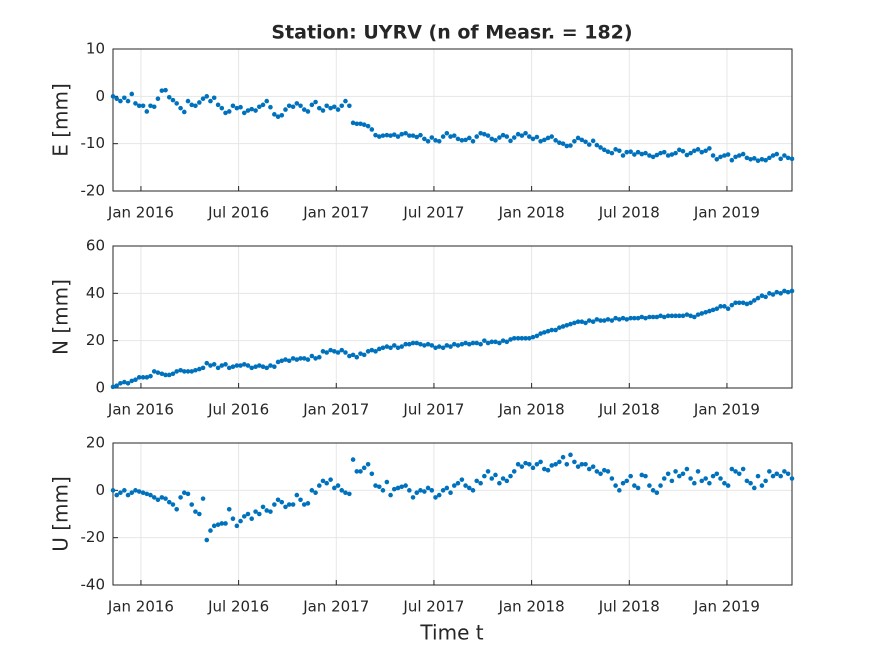 This screenshot has height=656, width=875. I want to click on y-tick-label: 10, so click(95, 49).